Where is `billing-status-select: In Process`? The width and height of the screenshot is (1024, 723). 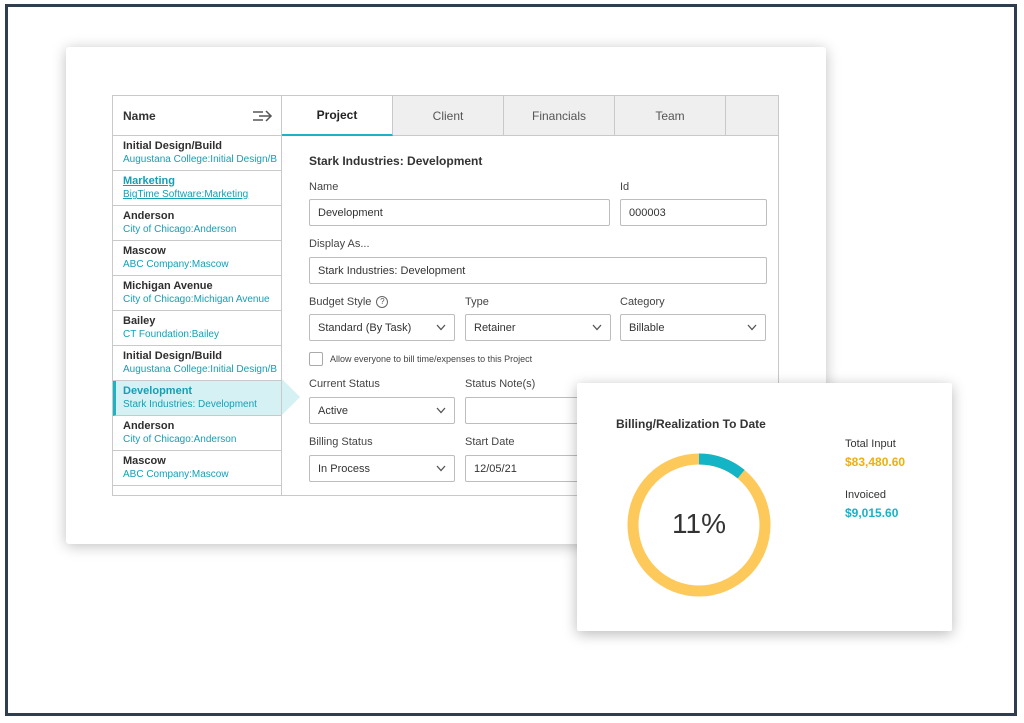 billing-status-select: In Process is located at coordinates (382, 468).